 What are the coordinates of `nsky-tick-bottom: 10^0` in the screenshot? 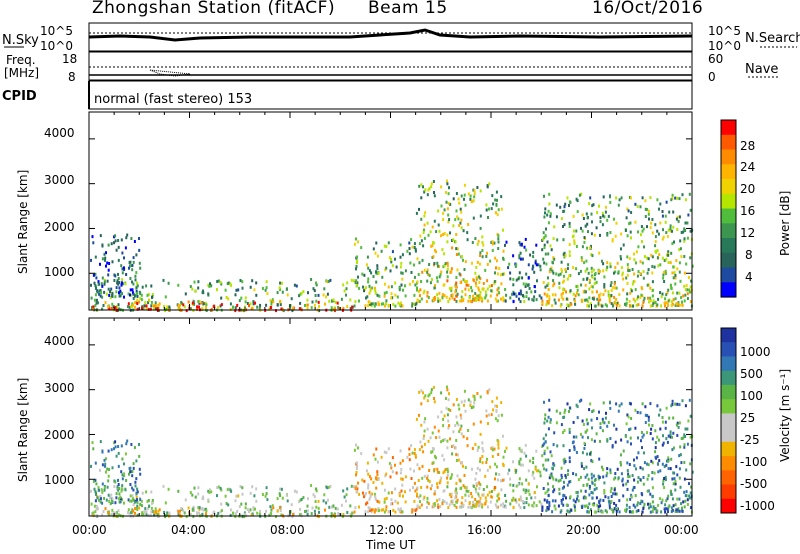 It's located at (56, 46).